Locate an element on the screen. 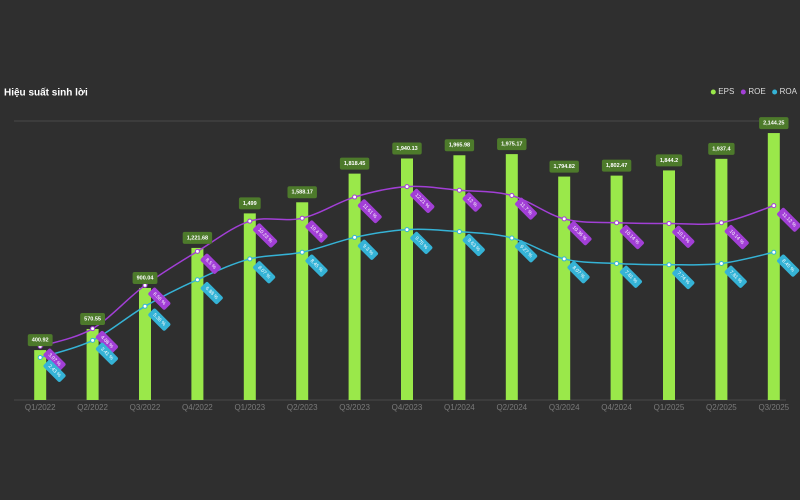  bar-value-label: 1,937.4 is located at coordinates (721, 148).